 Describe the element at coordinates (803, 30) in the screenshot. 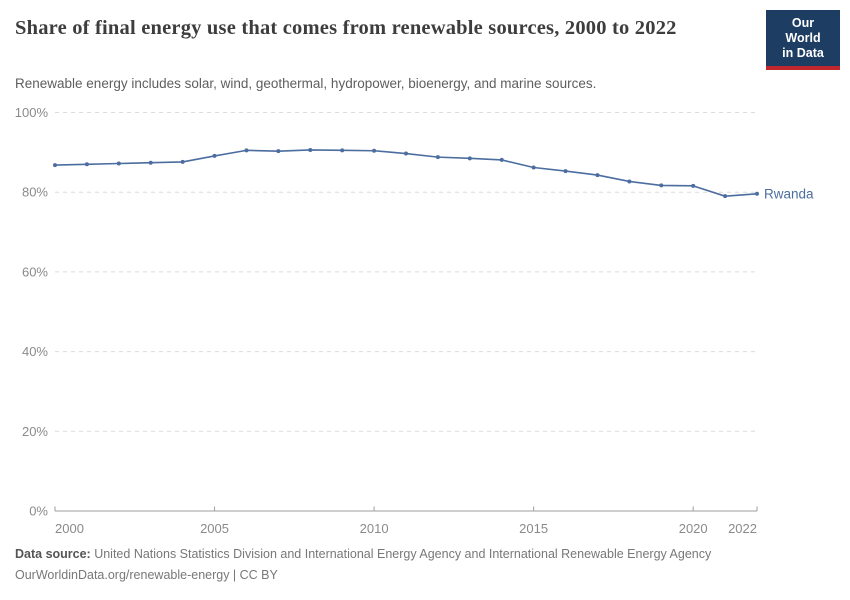

I see `owid-logo-line1: Our World` at that location.